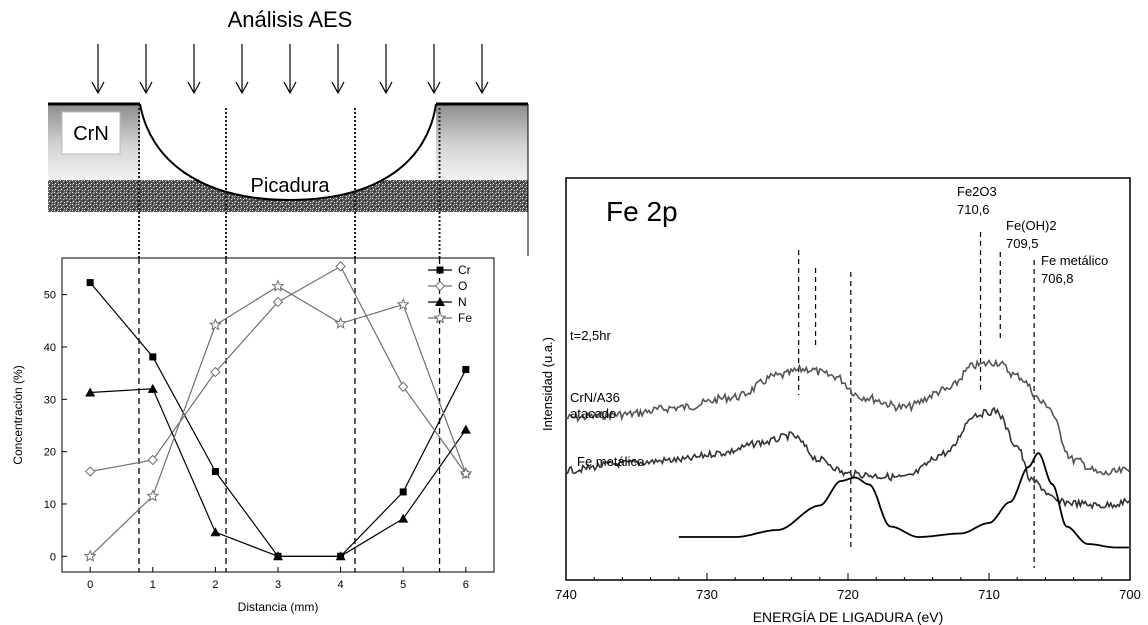 This screenshot has width=1148, height=625. What do you see at coordinates (1074, 269) in the screenshot?
I see `peak-annotation: Fe metálico 706,8` at bounding box center [1074, 269].